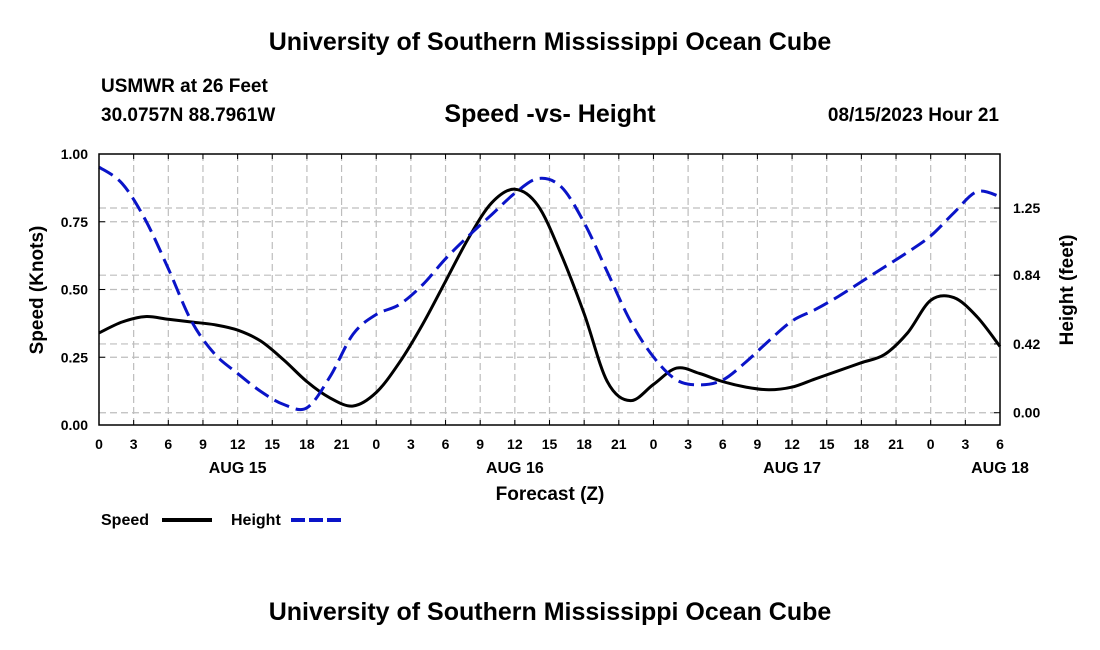 The height and width of the screenshot is (650, 1100). I want to click on y-axis-label-right: Height (feet), so click(1067, 290).